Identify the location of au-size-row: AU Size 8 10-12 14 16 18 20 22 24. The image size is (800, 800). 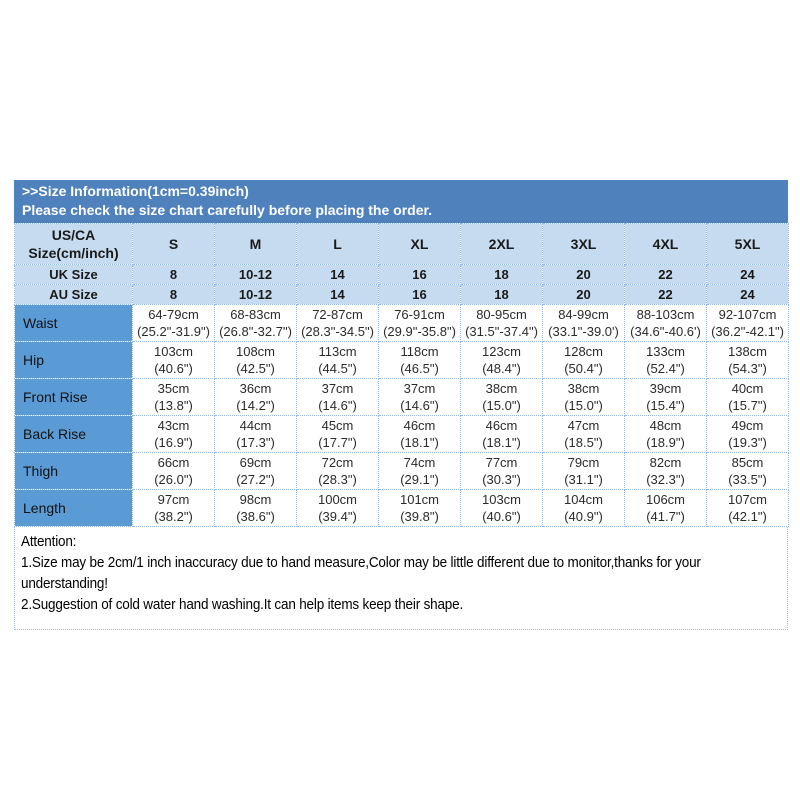
(401, 294).